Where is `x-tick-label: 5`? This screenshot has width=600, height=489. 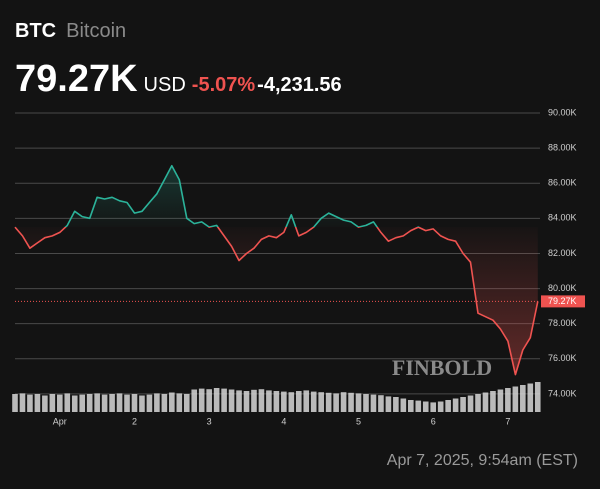 x-tick-label: 5 is located at coordinates (358, 421).